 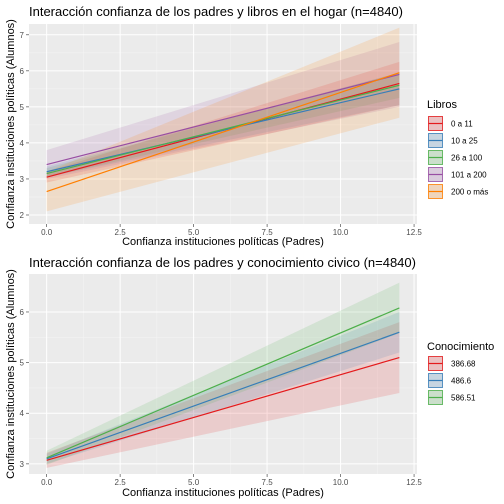 I want to click on legend-label: 0 a 11, so click(x=462, y=124).